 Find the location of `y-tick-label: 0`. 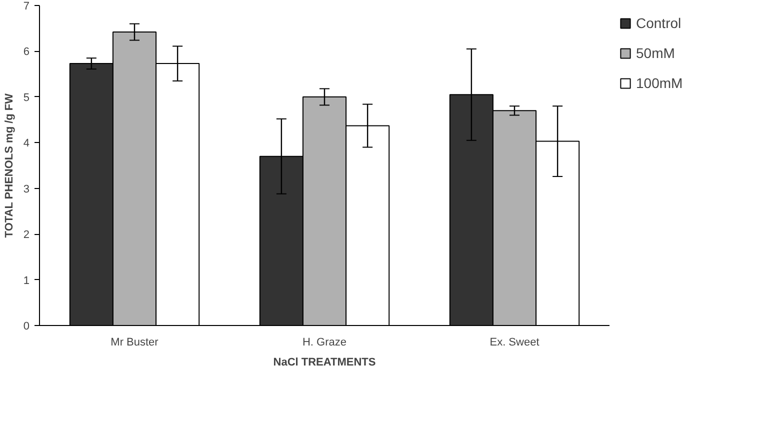

y-tick-label: 0 is located at coordinates (26, 326).